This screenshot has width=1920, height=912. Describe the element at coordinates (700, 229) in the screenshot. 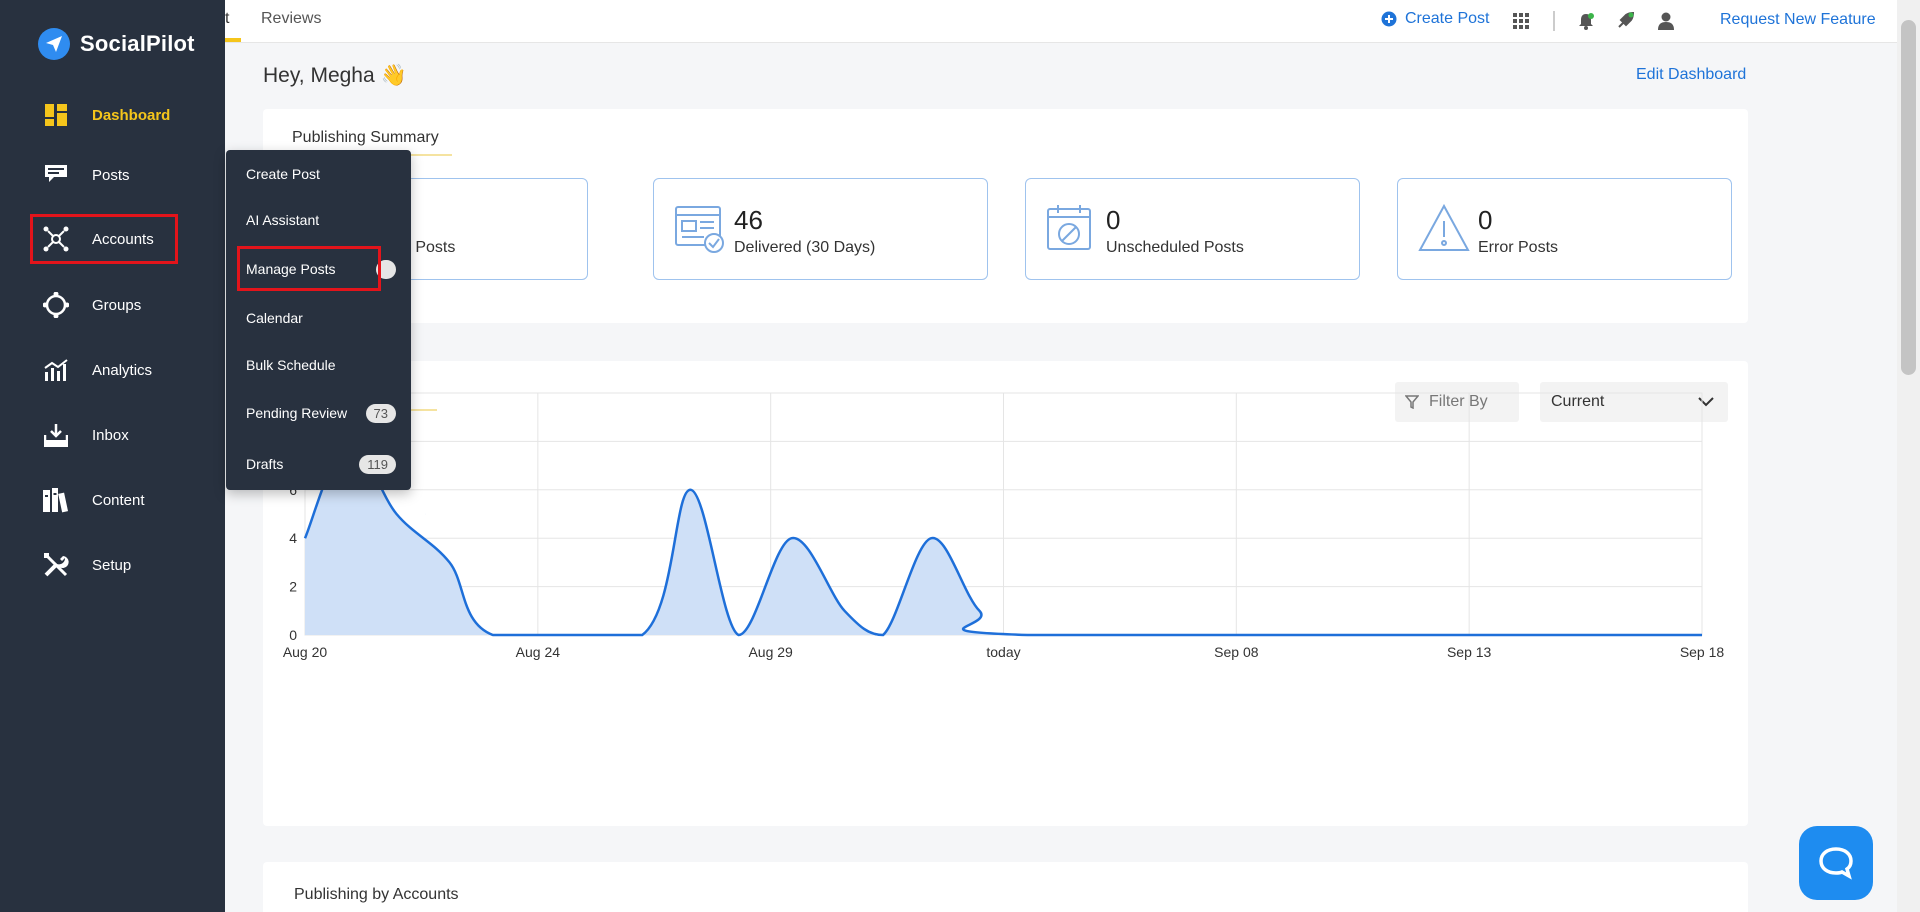

I see `delivered-document-icon` at that location.